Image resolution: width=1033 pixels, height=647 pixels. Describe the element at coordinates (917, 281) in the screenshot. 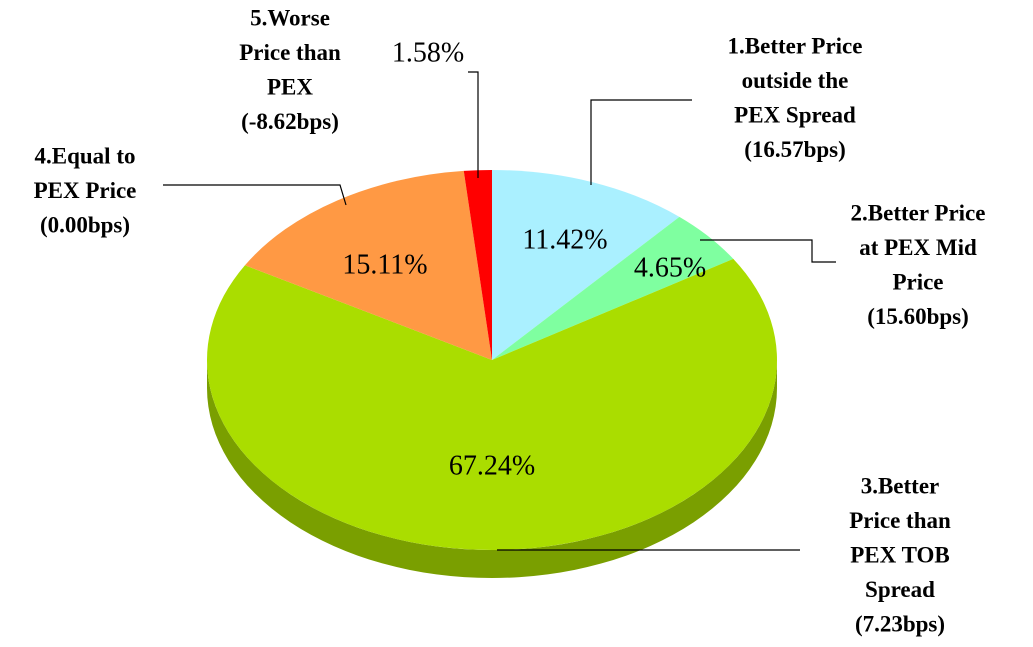

I see `category-label: Price` at that location.